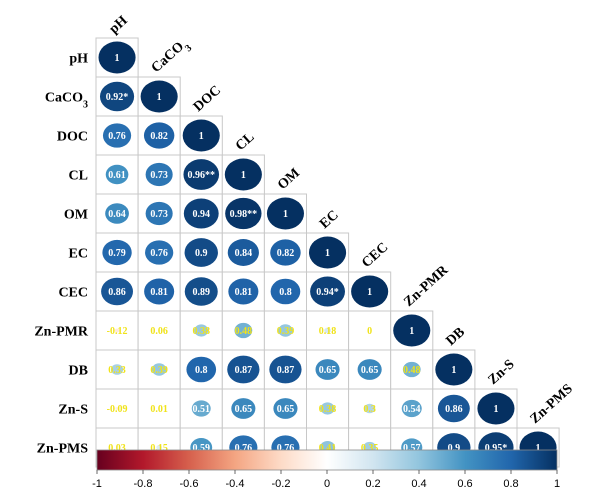 The height and width of the screenshot is (492, 590). Describe the element at coordinates (375, 255) in the screenshot. I see `column-label: CEC` at that location.